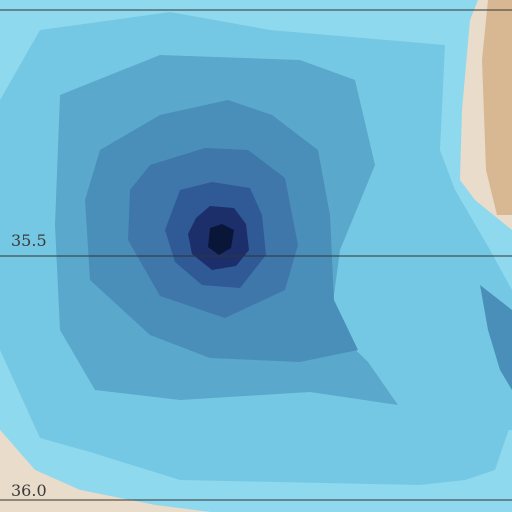  Describe the element at coordinates (29, 490) in the screenshot. I see `latitude-label-36-0: 36.0` at that location.